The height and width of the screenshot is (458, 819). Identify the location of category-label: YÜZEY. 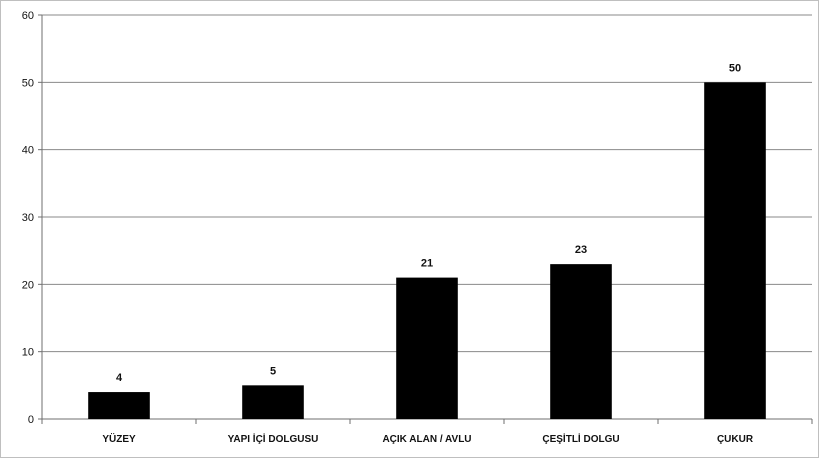
(119, 438).